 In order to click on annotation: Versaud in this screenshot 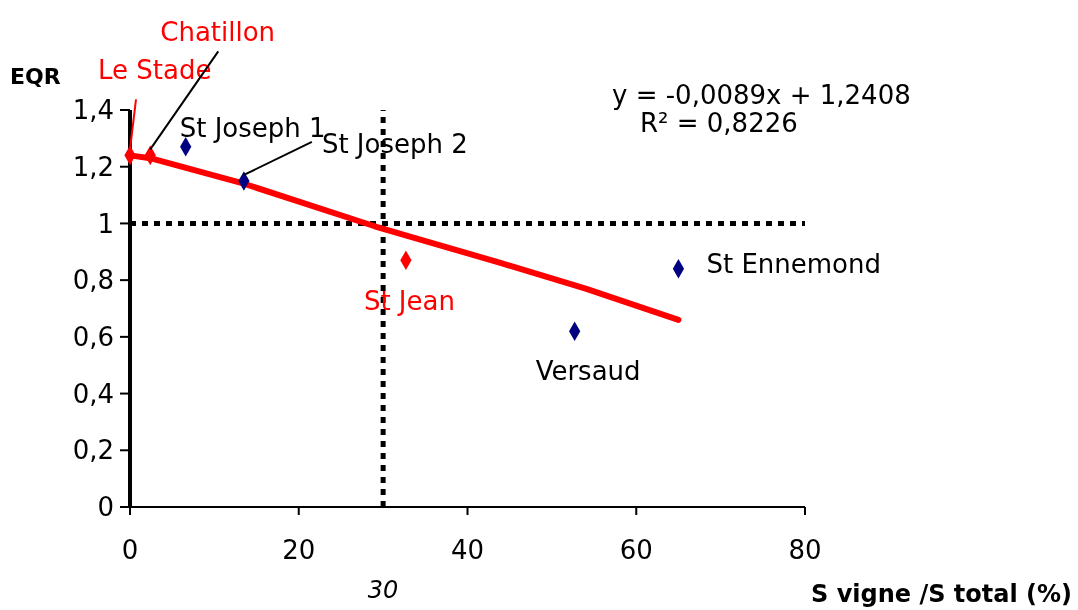, I will do `click(588, 371)`.